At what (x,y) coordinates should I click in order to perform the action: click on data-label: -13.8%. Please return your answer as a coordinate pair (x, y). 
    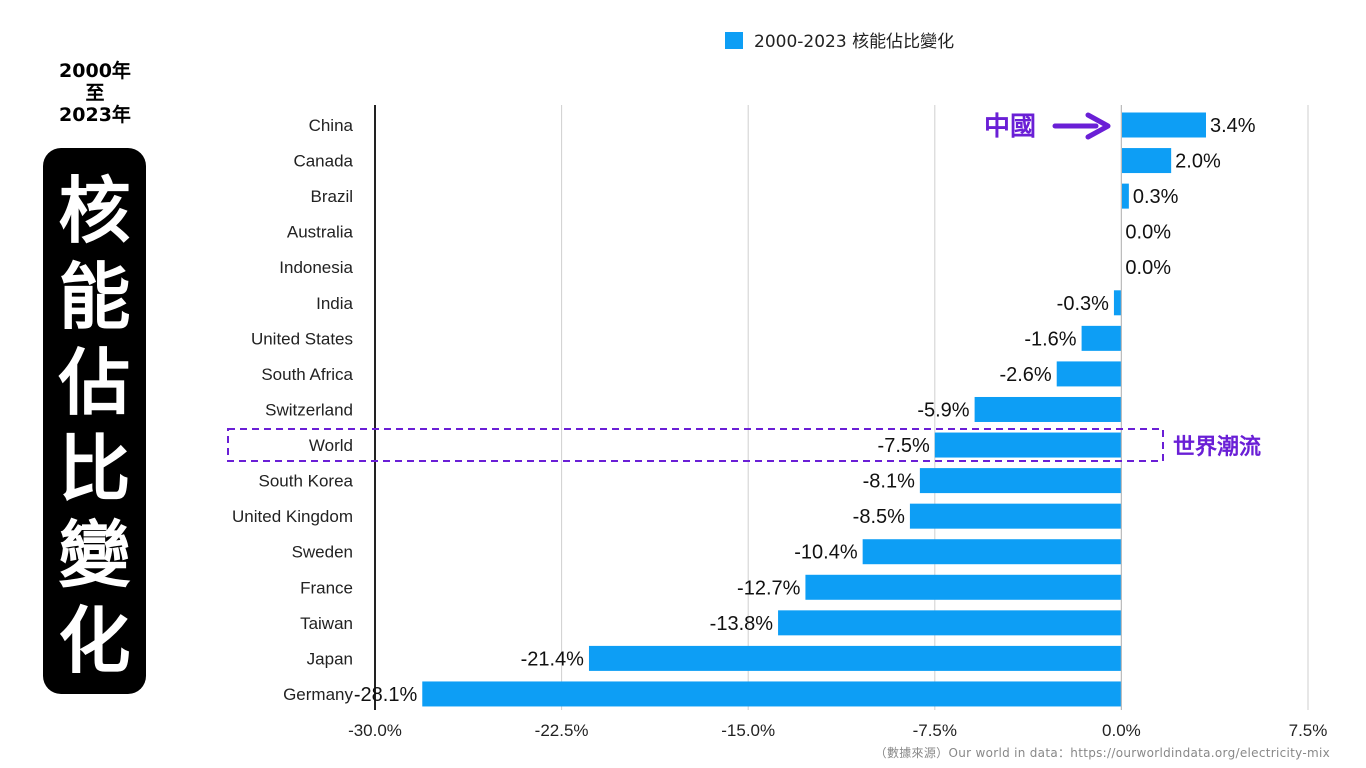
    Looking at the image, I should click on (742, 624).